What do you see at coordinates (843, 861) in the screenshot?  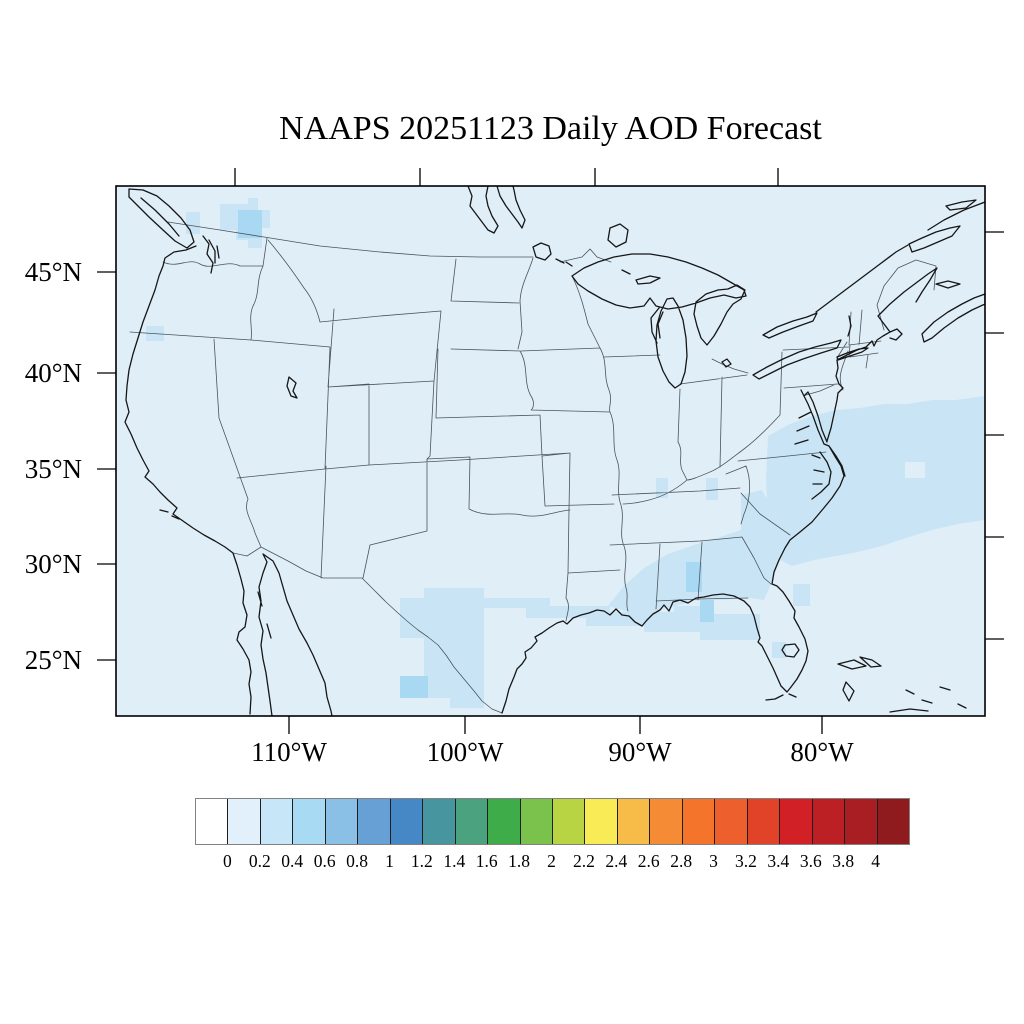 I see `colorbar-tick-label: 3.8` at bounding box center [843, 861].